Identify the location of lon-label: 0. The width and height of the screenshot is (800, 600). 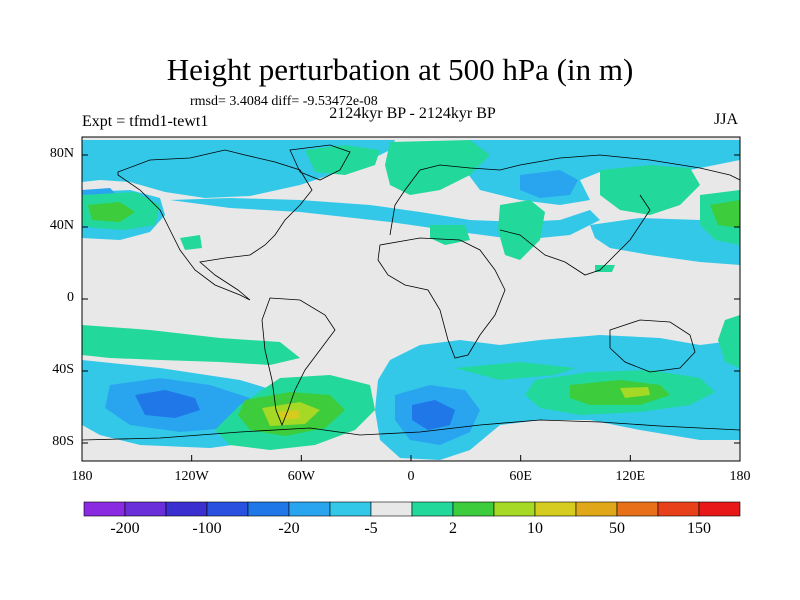
(411, 476).